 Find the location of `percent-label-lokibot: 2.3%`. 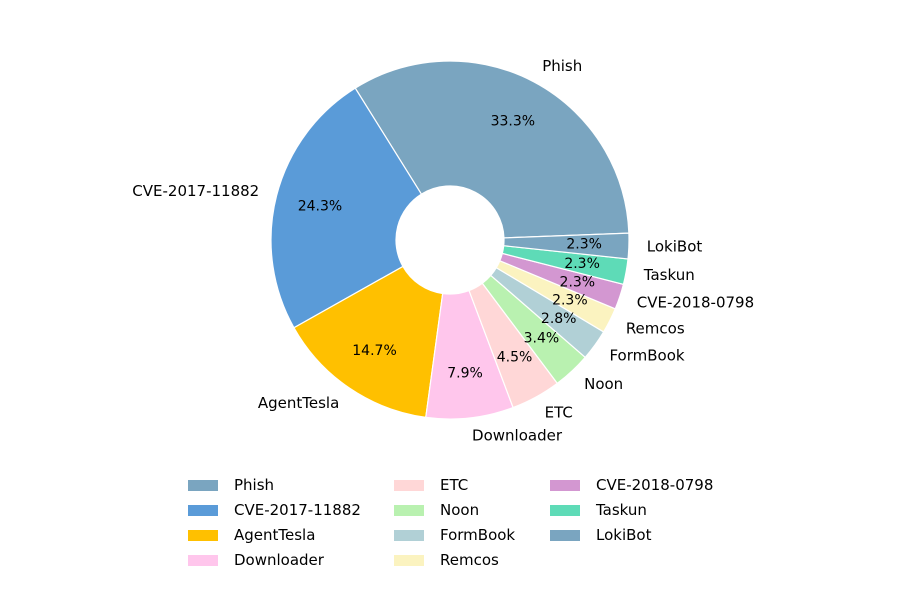

percent-label-lokibot: 2.3% is located at coordinates (584, 245).